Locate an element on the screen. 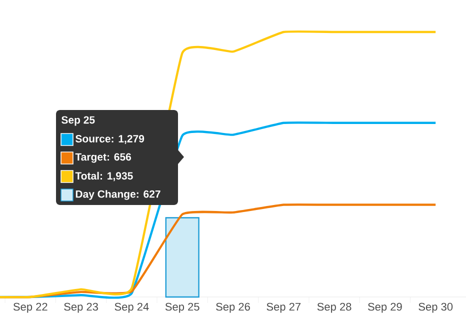 The width and height of the screenshot is (466, 328). x-tick-label: Sep 30 is located at coordinates (435, 307).